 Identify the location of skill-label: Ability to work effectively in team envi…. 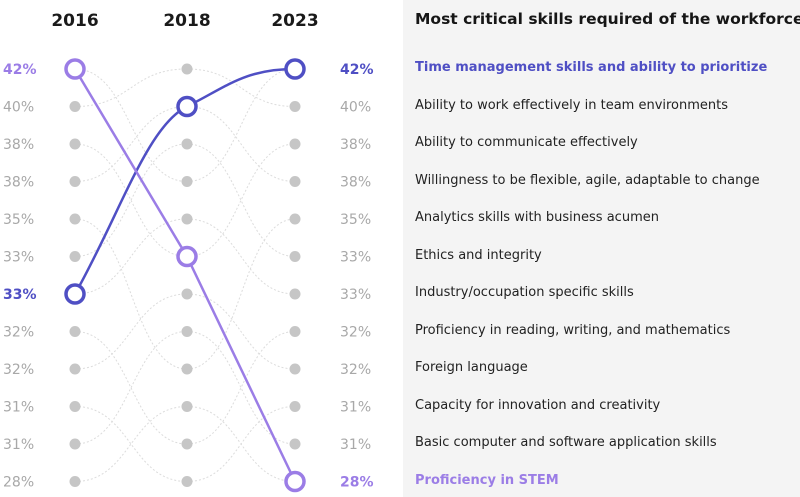
(572, 105).